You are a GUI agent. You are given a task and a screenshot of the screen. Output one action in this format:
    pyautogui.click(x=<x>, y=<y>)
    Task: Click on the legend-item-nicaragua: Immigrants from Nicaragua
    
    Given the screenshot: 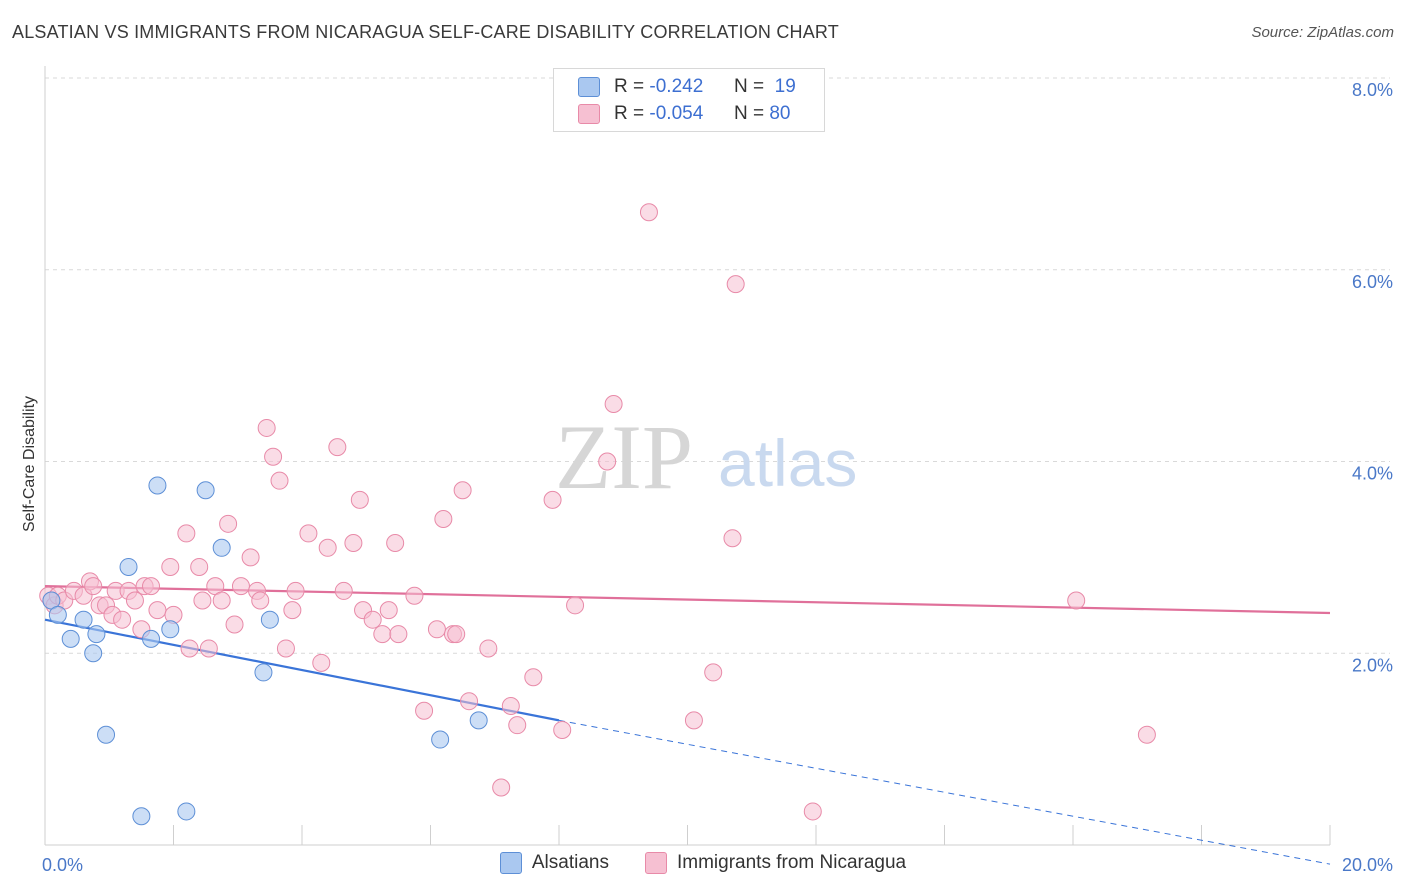 What is the action you would take?
    pyautogui.click(x=775, y=863)
    